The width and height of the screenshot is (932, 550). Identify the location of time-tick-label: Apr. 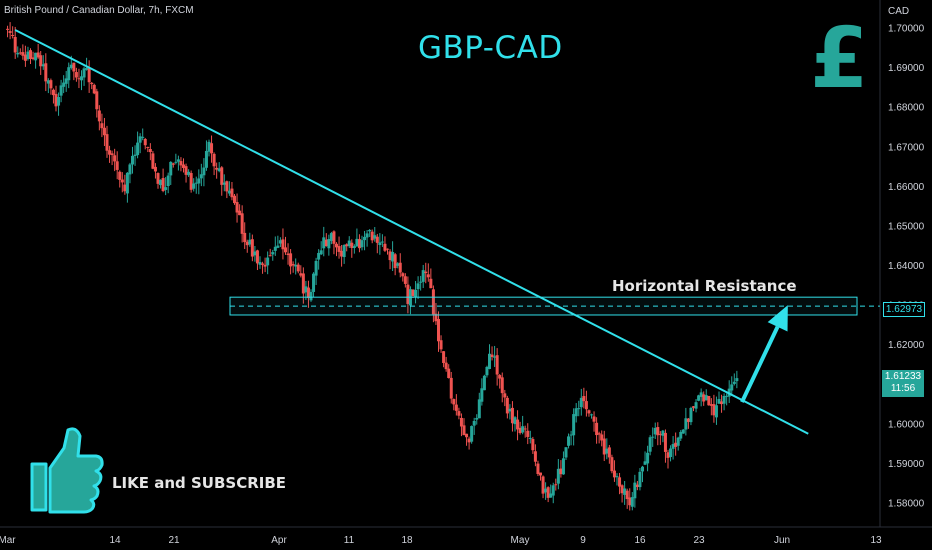
(279, 540).